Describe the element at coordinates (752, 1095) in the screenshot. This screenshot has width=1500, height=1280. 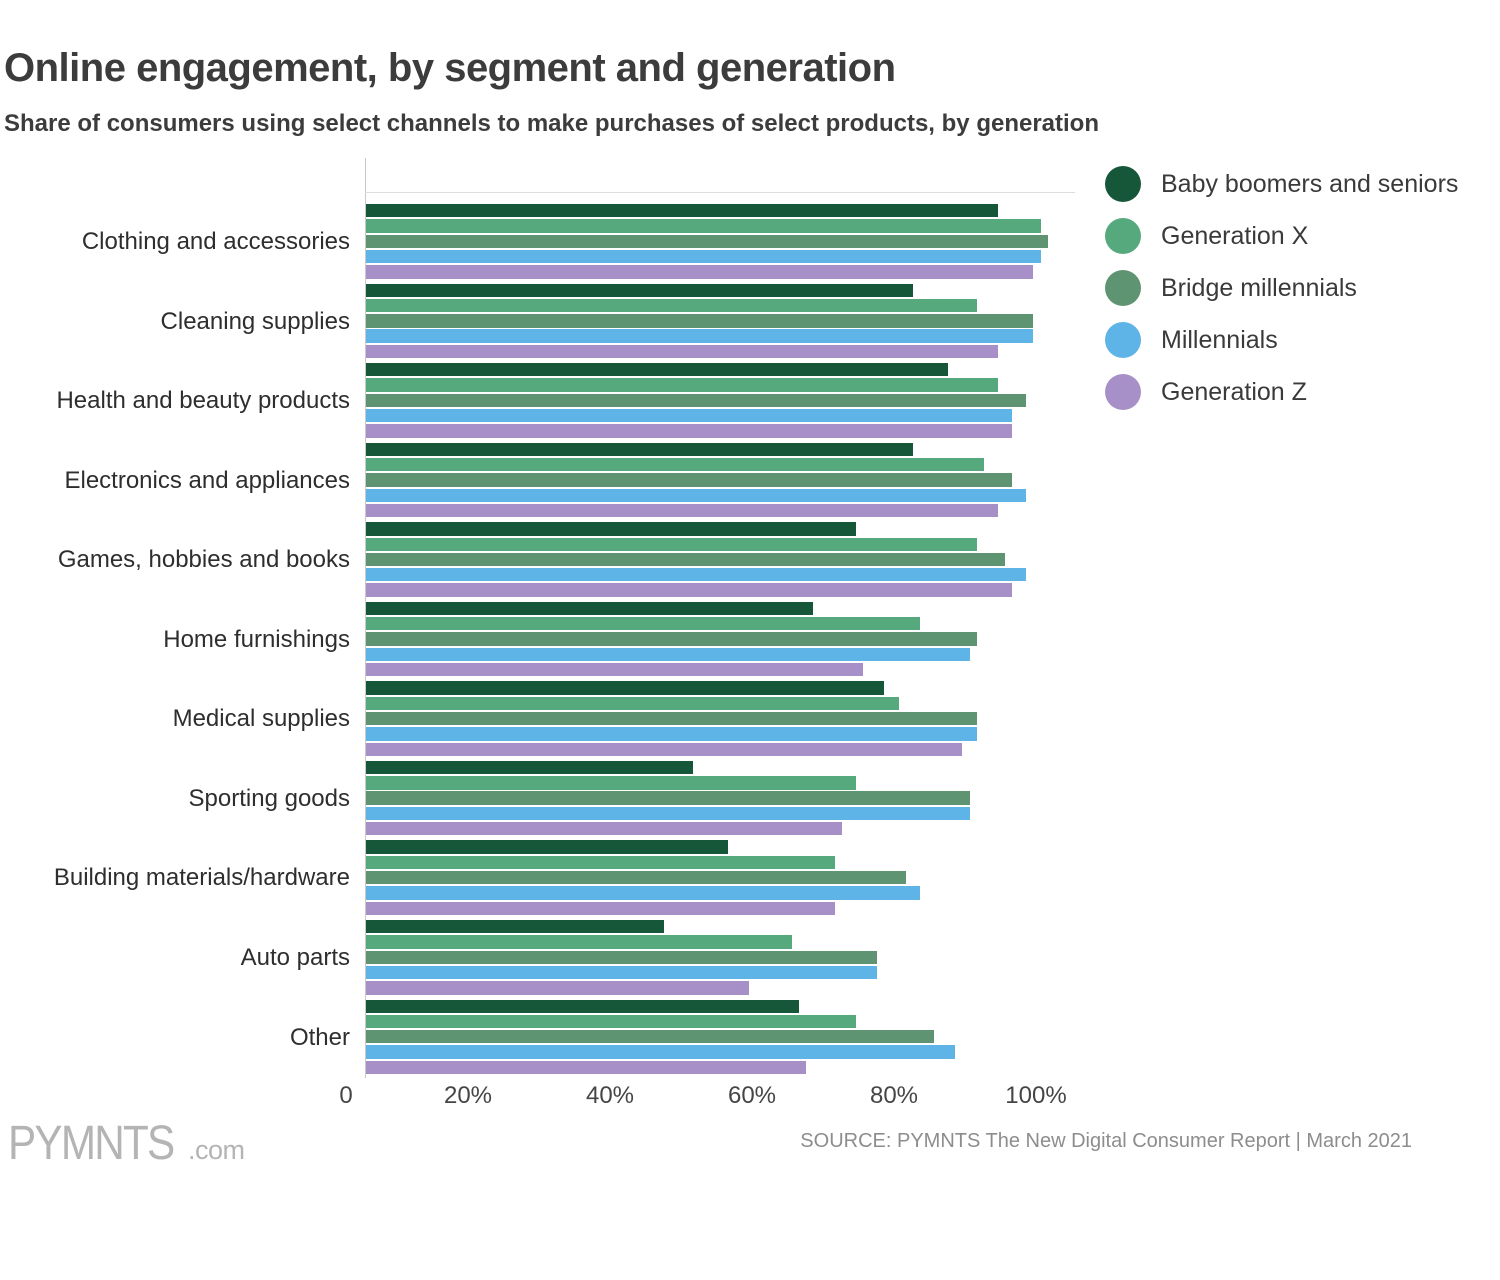
I see `x-tick-label: 60%` at that location.